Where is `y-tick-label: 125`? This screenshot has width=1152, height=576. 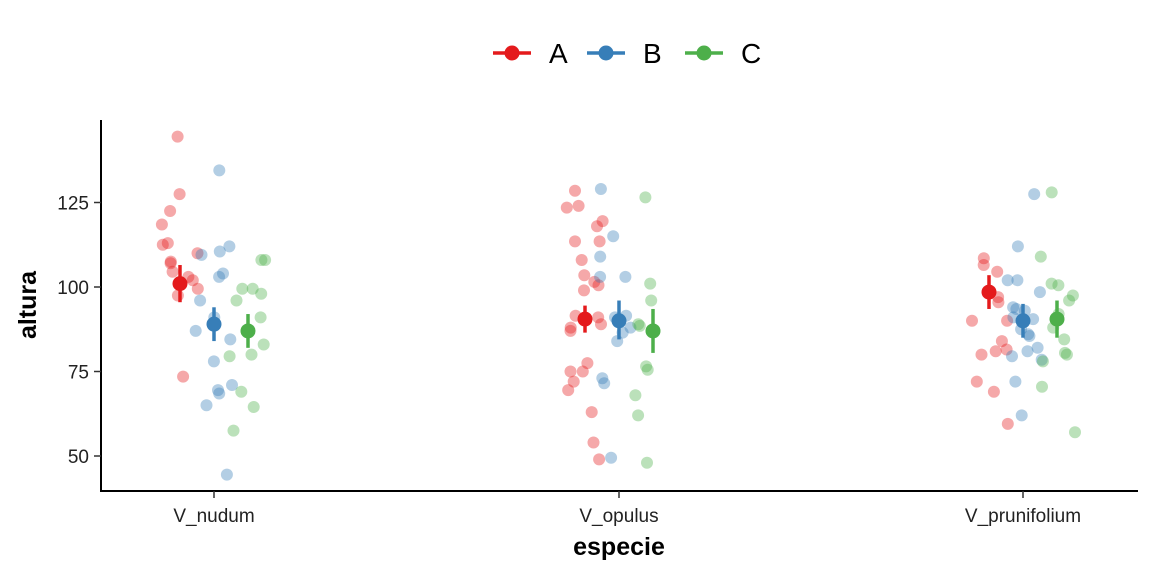 y-tick-label: 125 is located at coordinates (73, 204).